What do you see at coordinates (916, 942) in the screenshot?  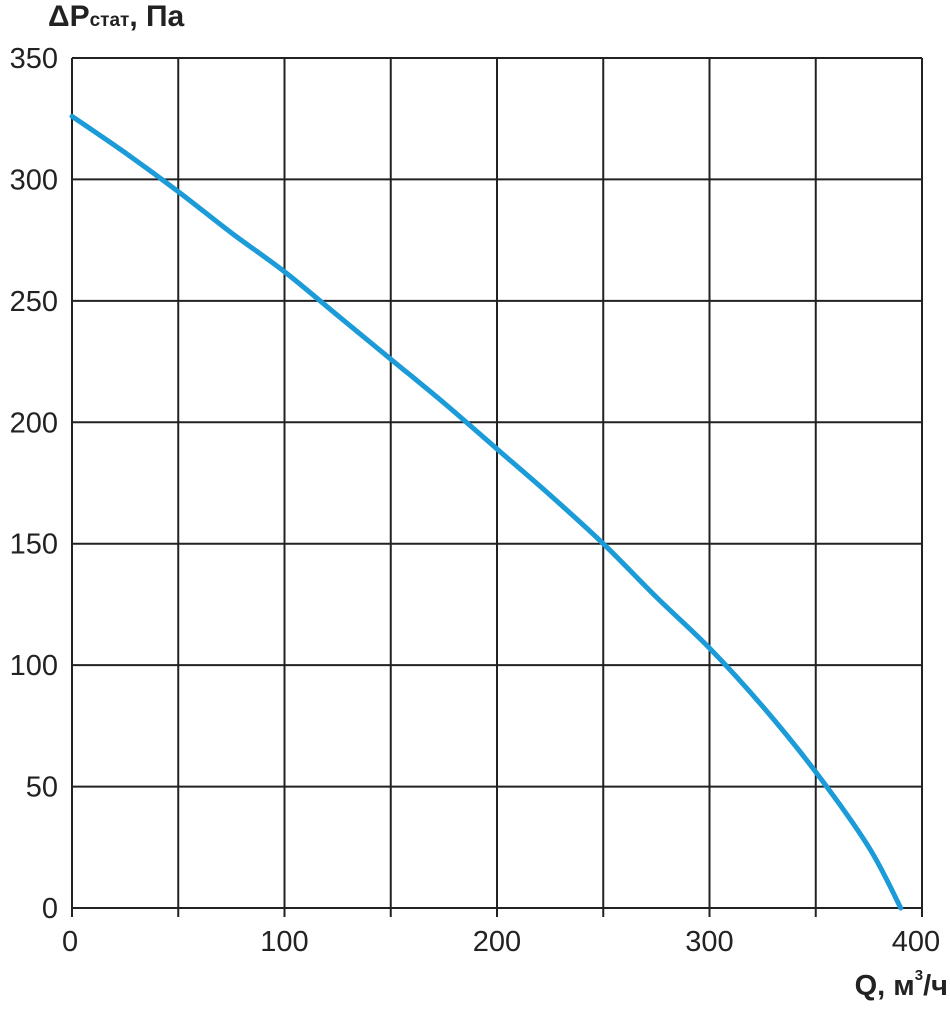 I see `x-tick-label: 400` at bounding box center [916, 942].